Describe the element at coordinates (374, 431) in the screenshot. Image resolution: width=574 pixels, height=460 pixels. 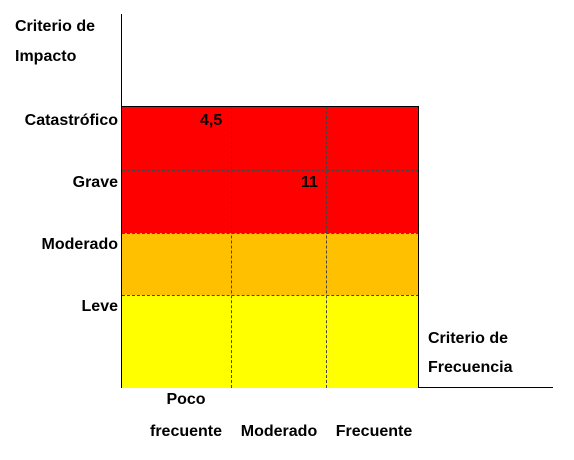
I see `frequency-label-frecuente: Frecuente` at that location.